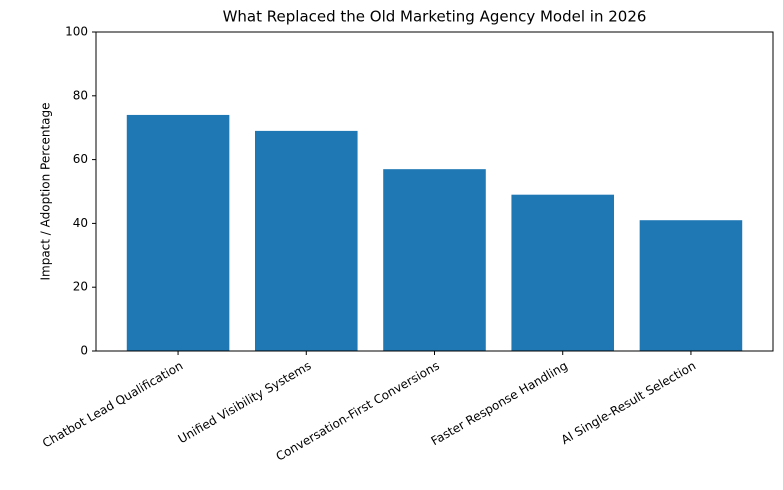 This screenshot has width=783, height=490. I want to click on y-tick-label: 0, so click(84, 351).